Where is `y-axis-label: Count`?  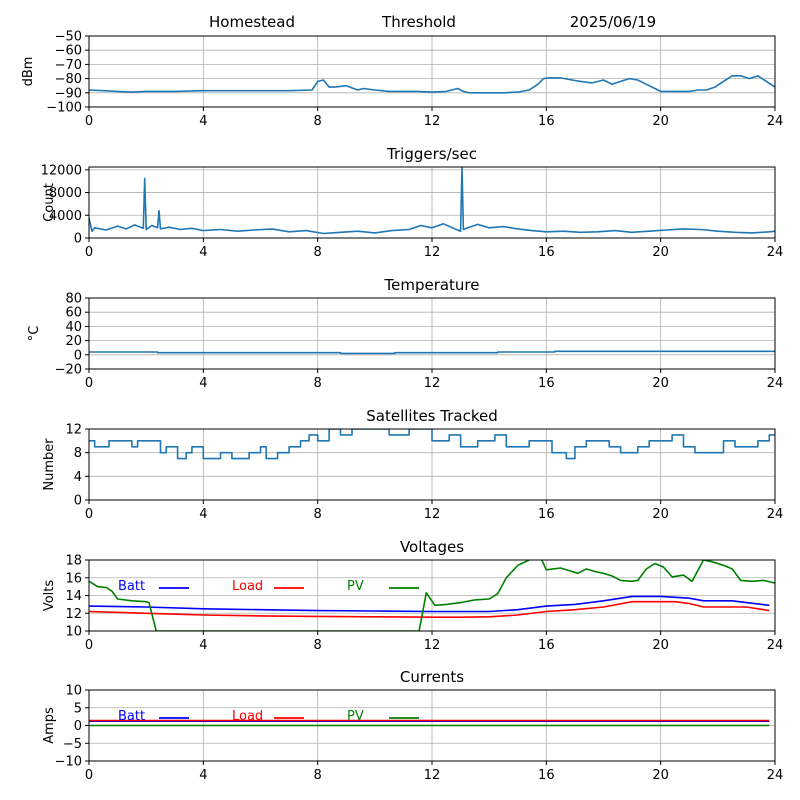
y-axis-label: Count is located at coordinates (49, 202).